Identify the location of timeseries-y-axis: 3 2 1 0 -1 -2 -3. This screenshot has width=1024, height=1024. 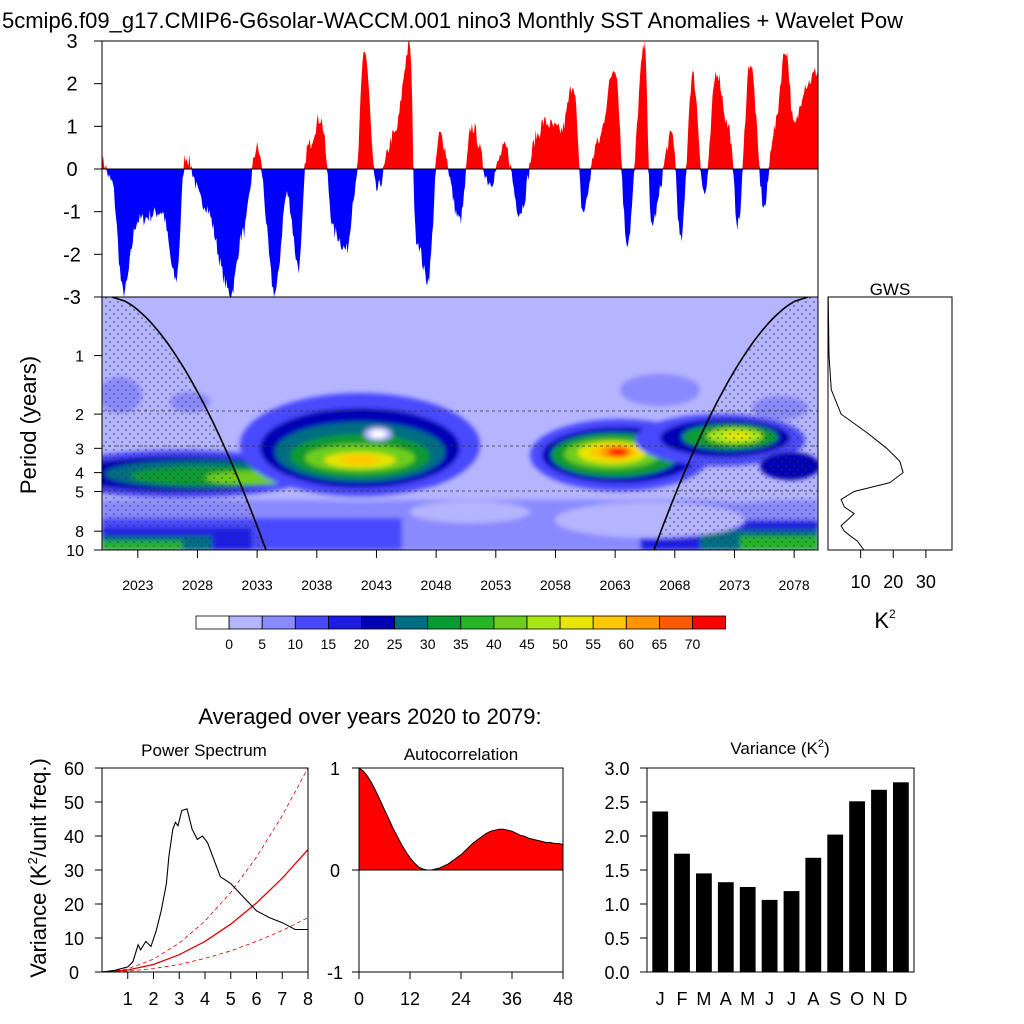
(82, 170).